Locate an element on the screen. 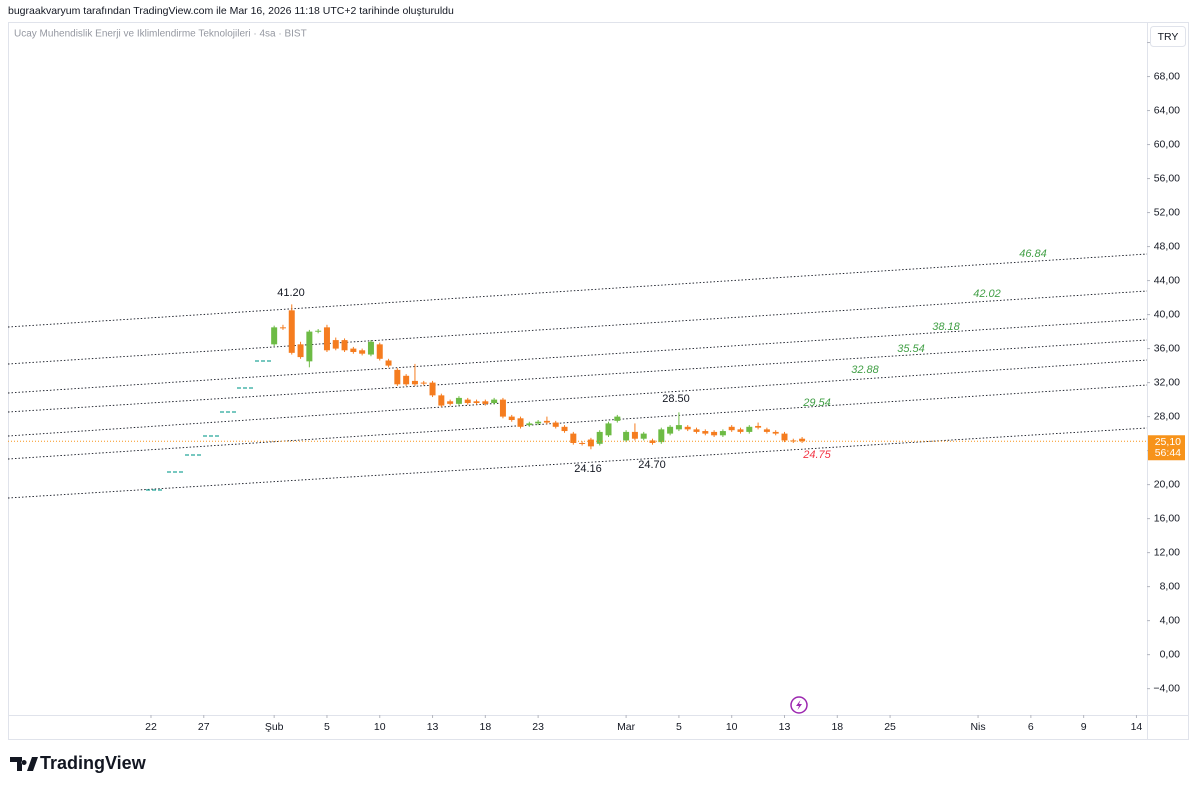 The image size is (1200, 789). y-tick-label: 44,00 is located at coordinates (1167, 280).